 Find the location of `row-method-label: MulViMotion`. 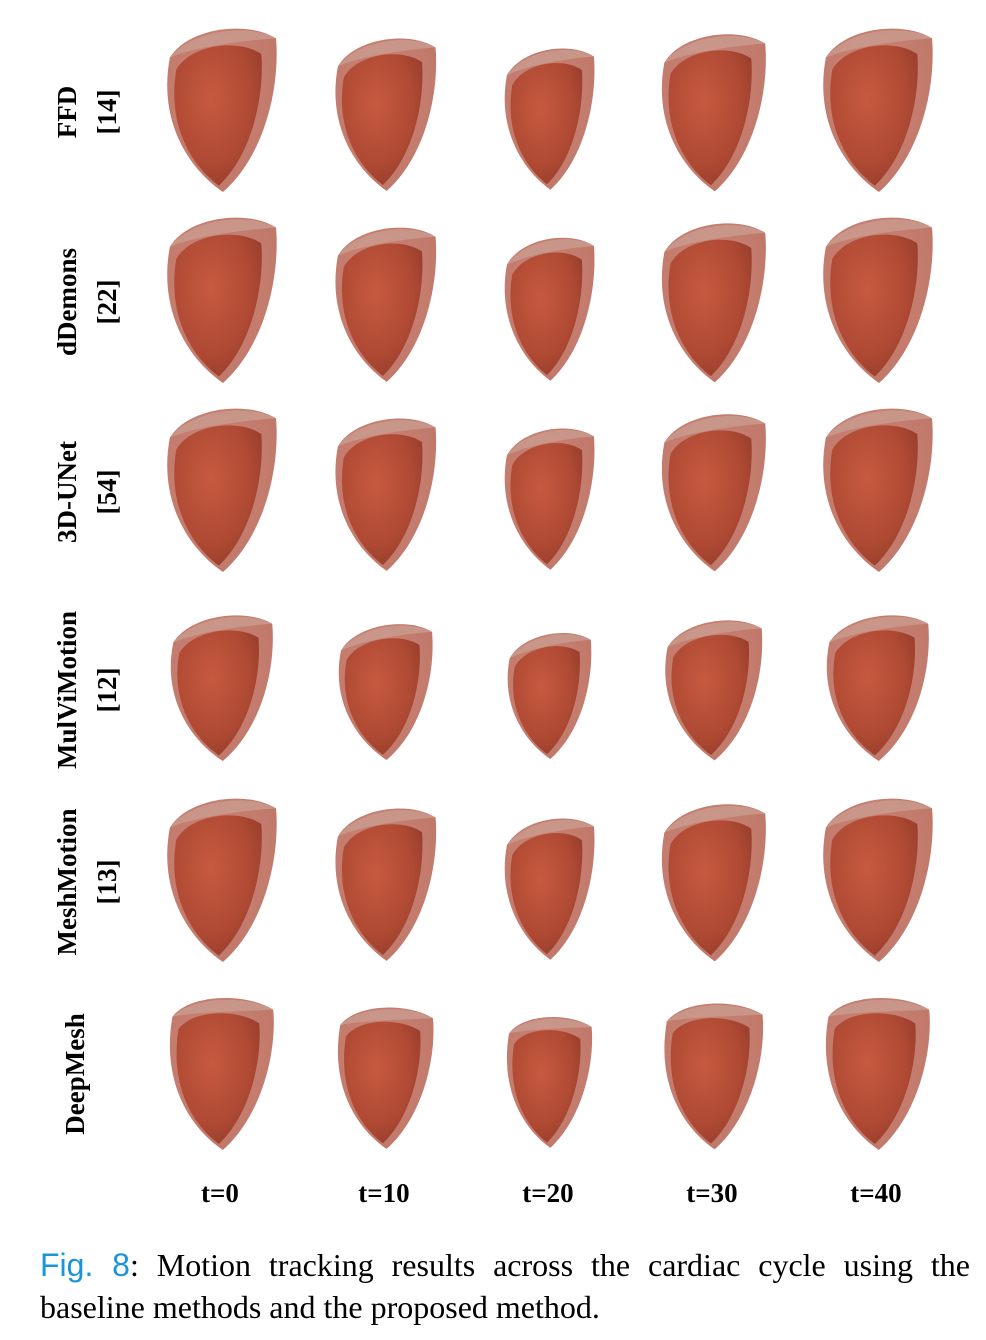

row-method-label: MulViMotion is located at coordinates (67, 690).